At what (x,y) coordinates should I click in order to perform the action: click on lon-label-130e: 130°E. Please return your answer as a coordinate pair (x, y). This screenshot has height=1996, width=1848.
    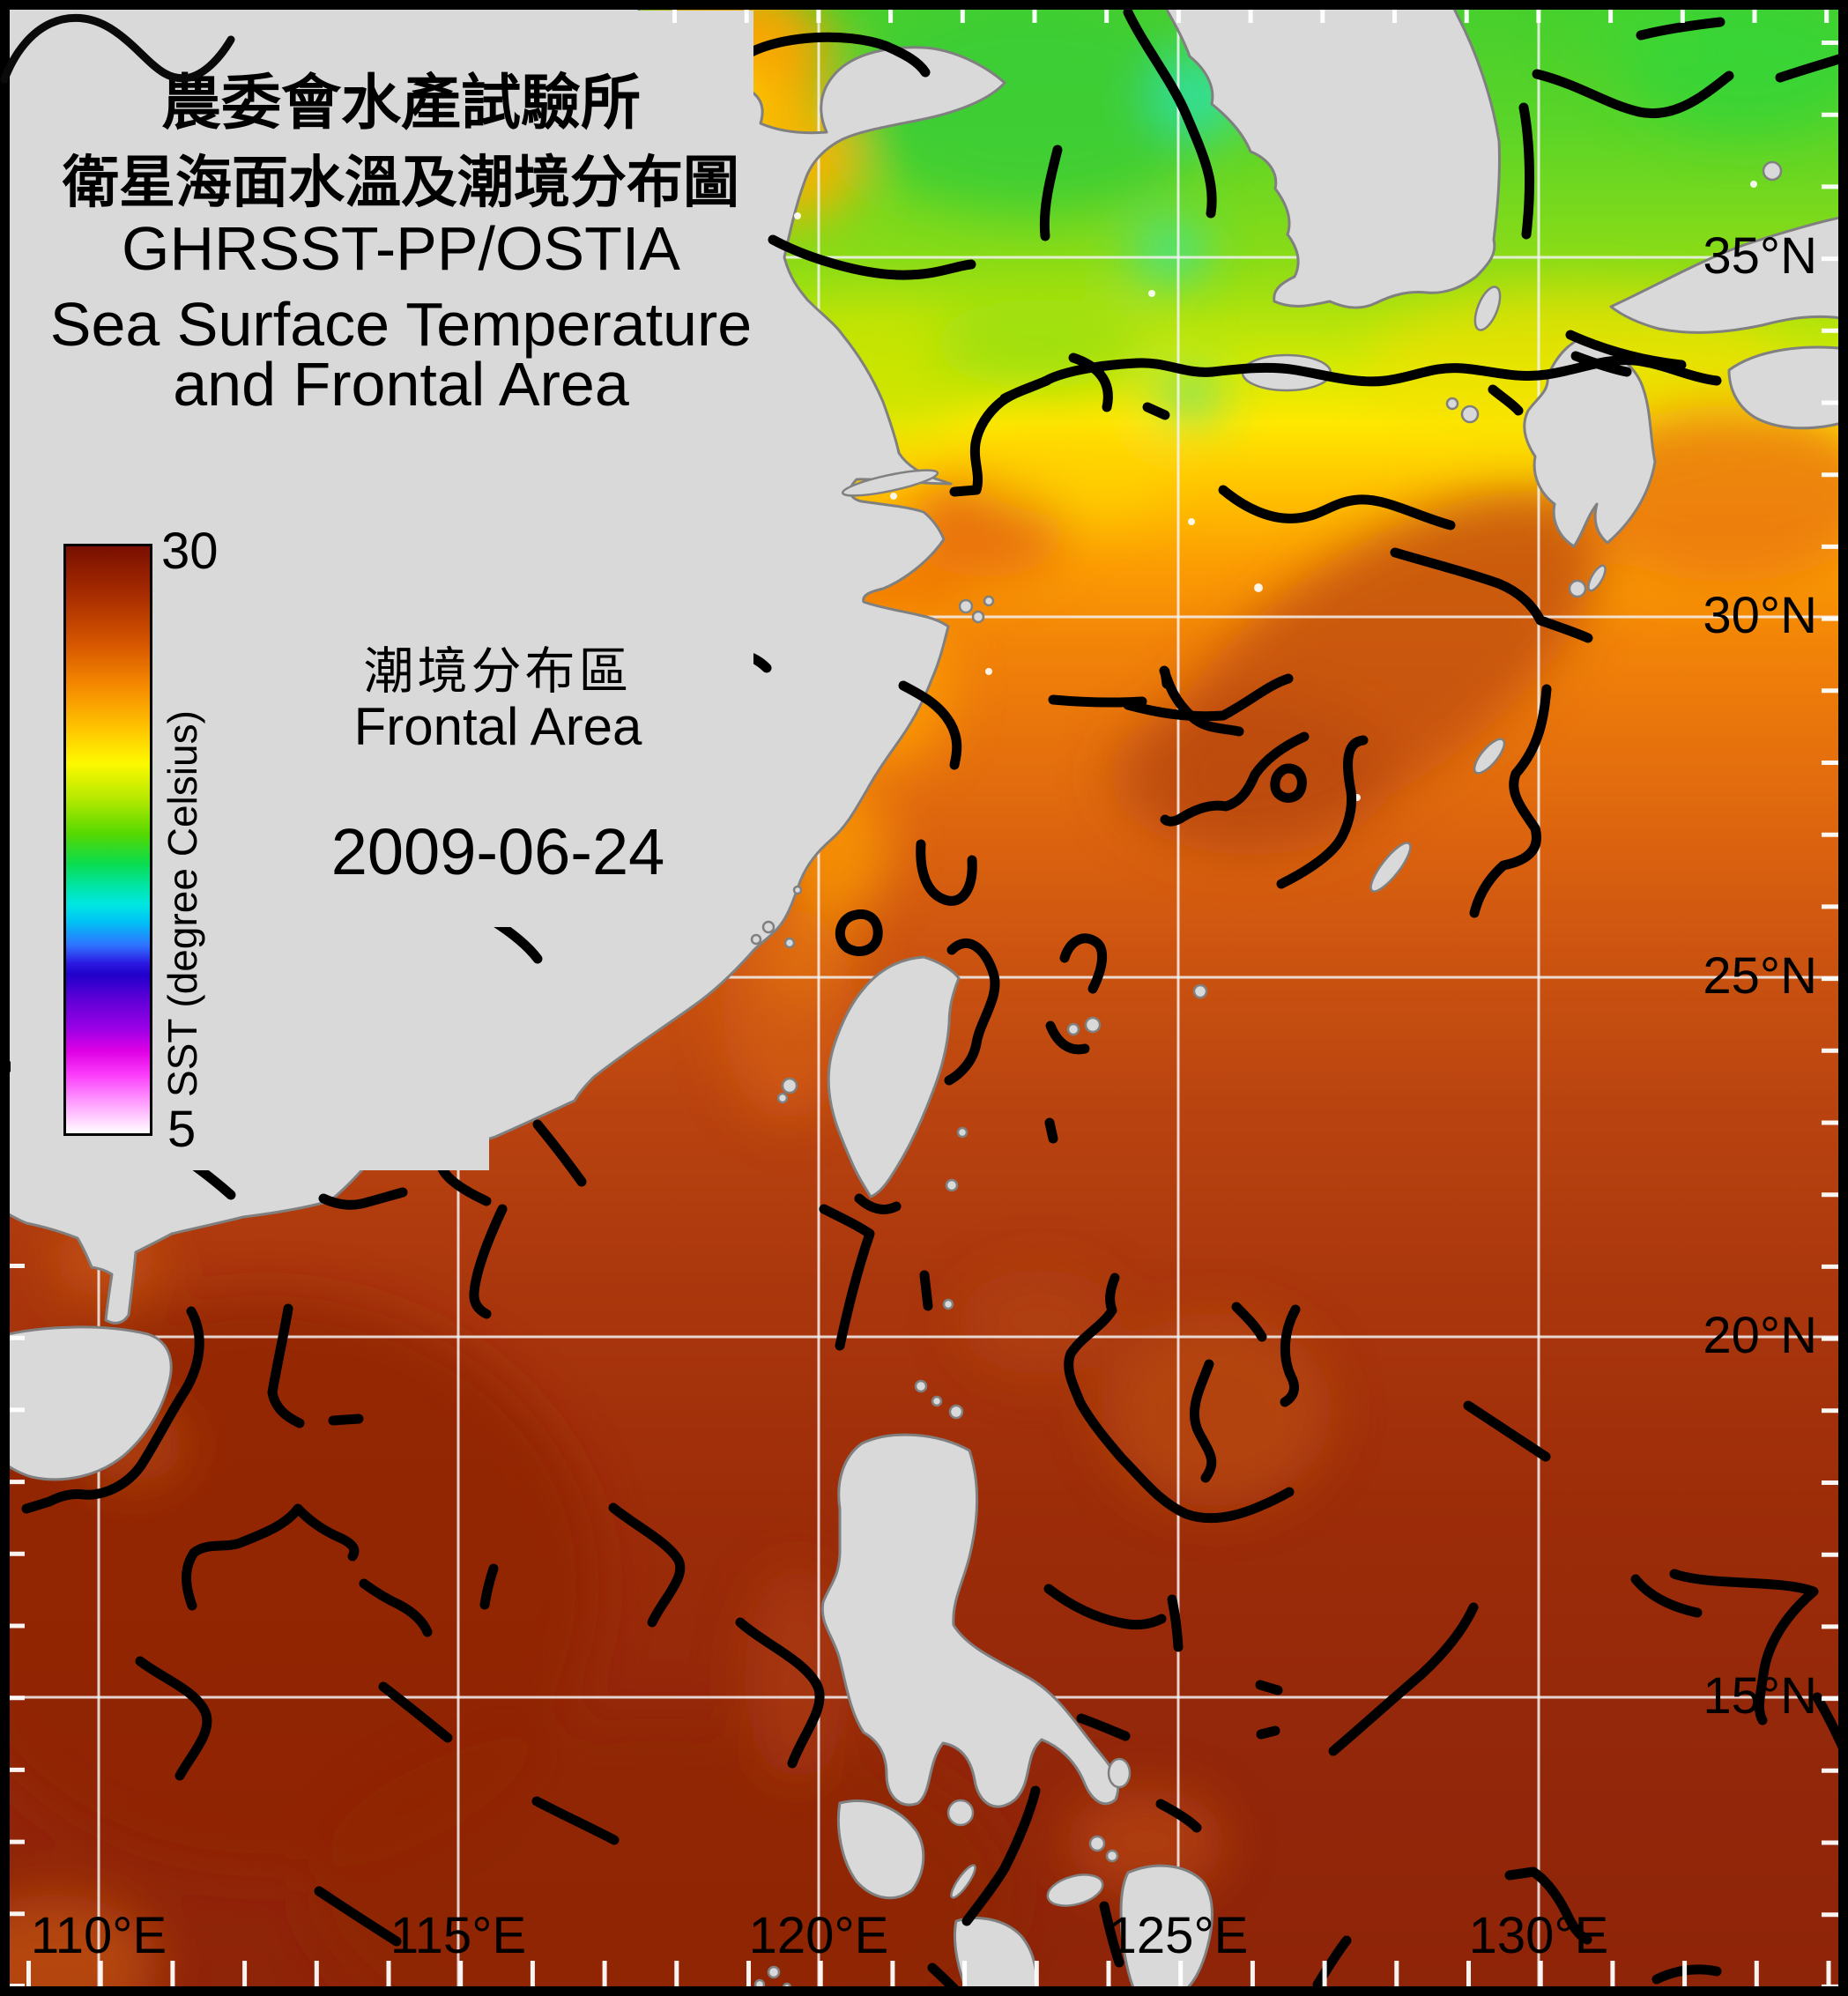
    Looking at the image, I should click on (1539, 1935).